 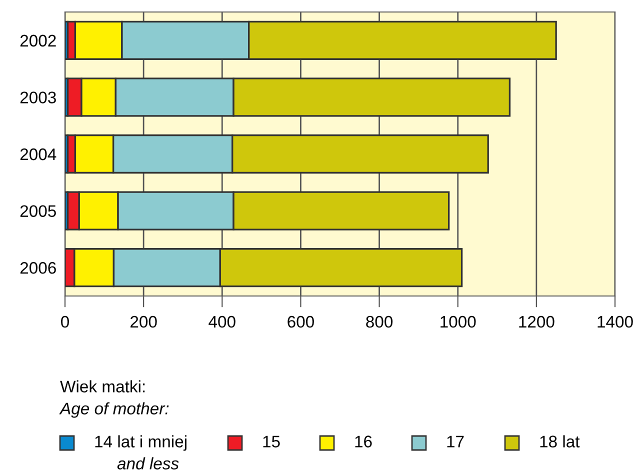 What do you see at coordinates (114, 399) in the screenshot?
I see `legend-title: Wiek matki: Age of mother:` at bounding box center [114, 399].